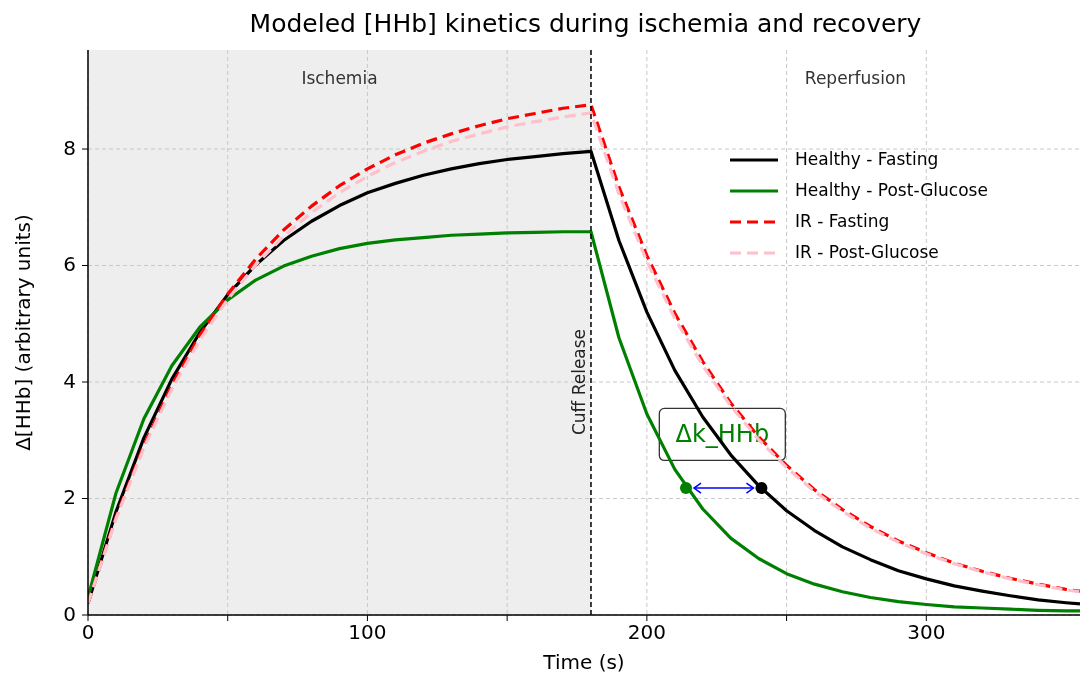  Describe the element at coordinates (867, 252) in the screenshot. I see `legend-label: IR - Post-Glucose` at that location.